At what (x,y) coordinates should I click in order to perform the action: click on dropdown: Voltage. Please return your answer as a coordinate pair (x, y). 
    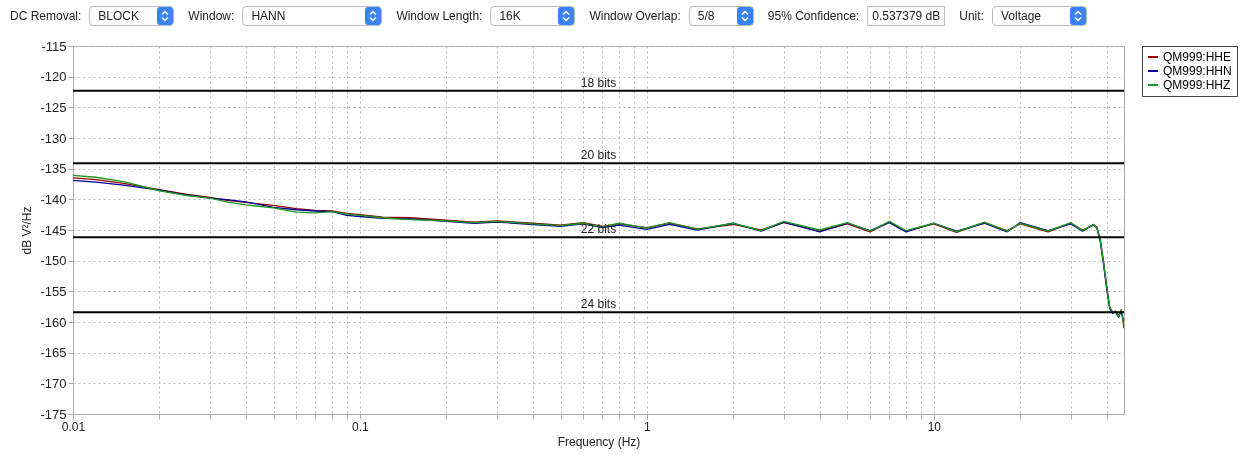
    Looking at the image, I should click on (1039, 16).